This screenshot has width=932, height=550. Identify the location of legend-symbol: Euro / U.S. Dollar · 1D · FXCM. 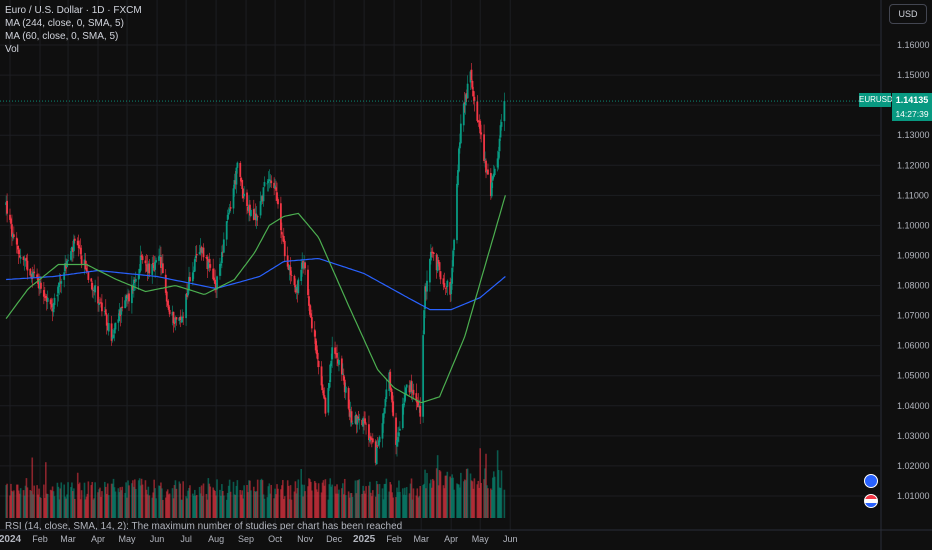
(73, 10).